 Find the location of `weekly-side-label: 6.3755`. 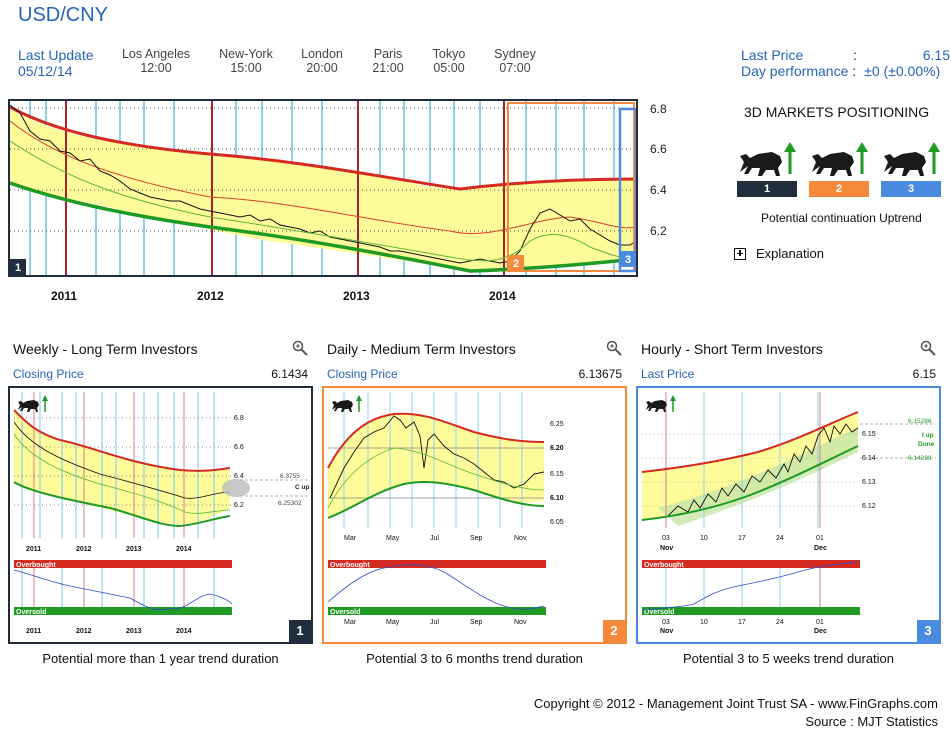

weekly-side-label: 6.3755 is located at coordinates (290, 476).